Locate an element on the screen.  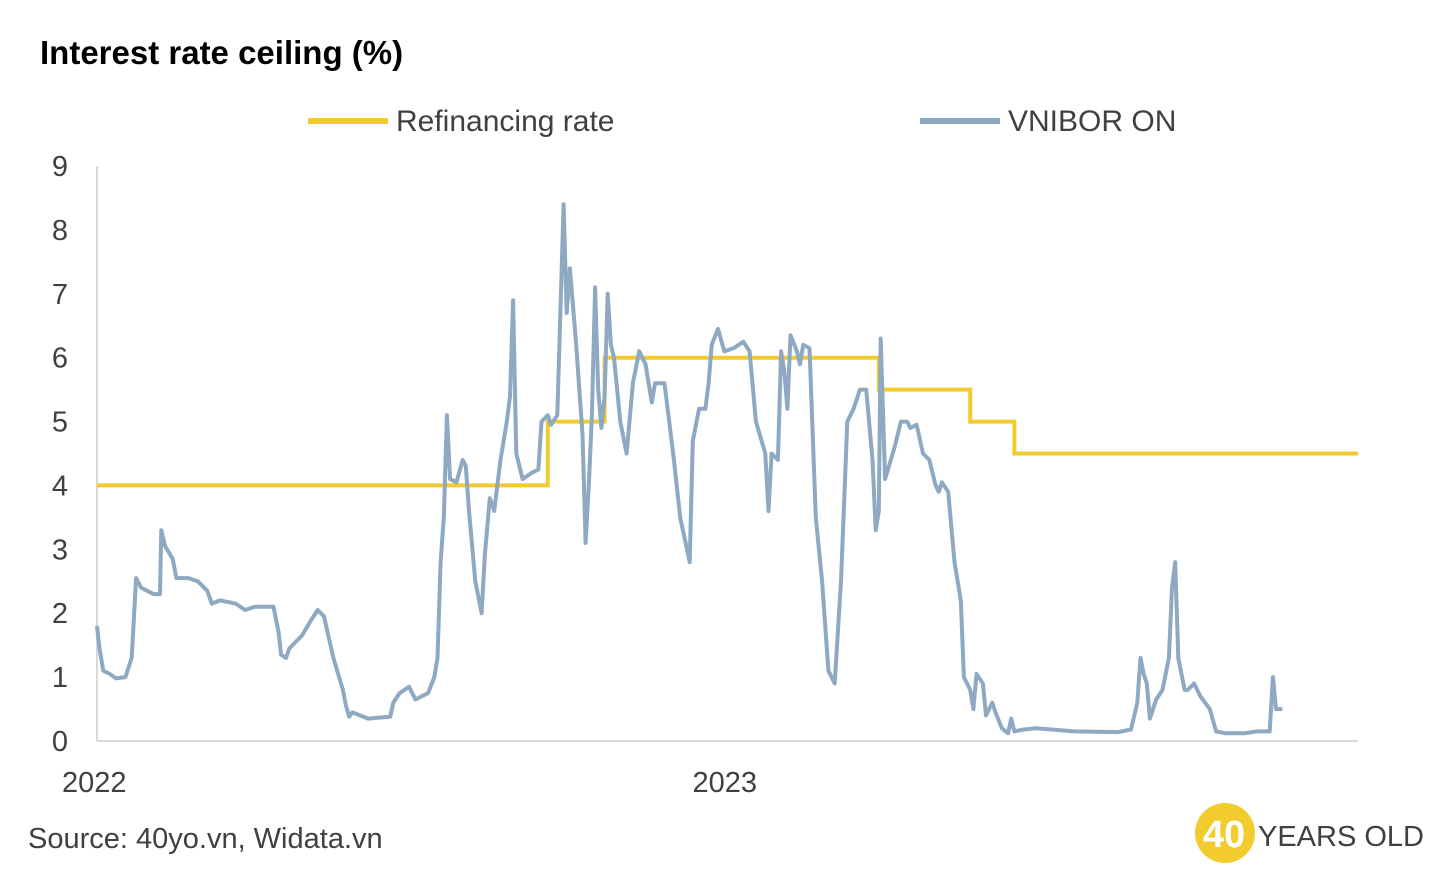
y-tick-label: 1 is located at coordinates (60, 678).